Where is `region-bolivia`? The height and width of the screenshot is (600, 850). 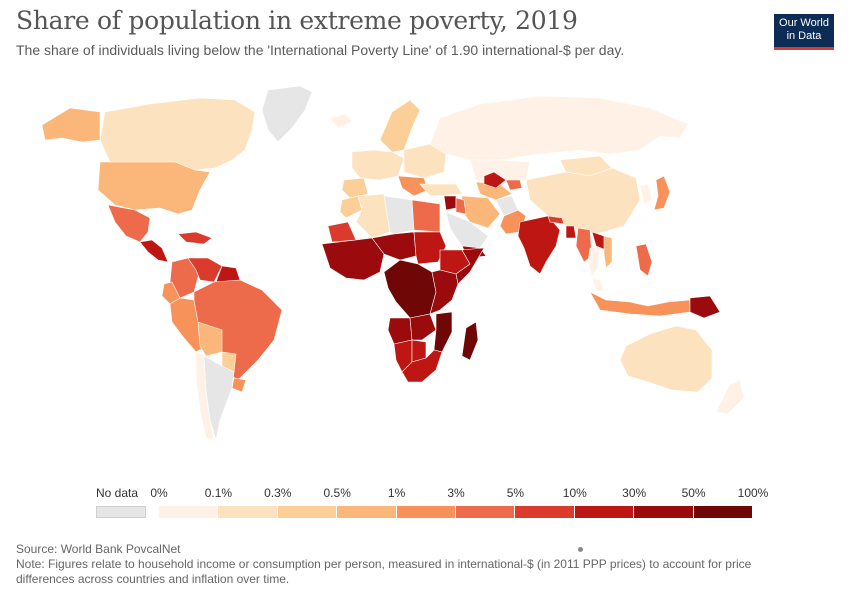 region-bolivia is located at coordinates (210, 339).